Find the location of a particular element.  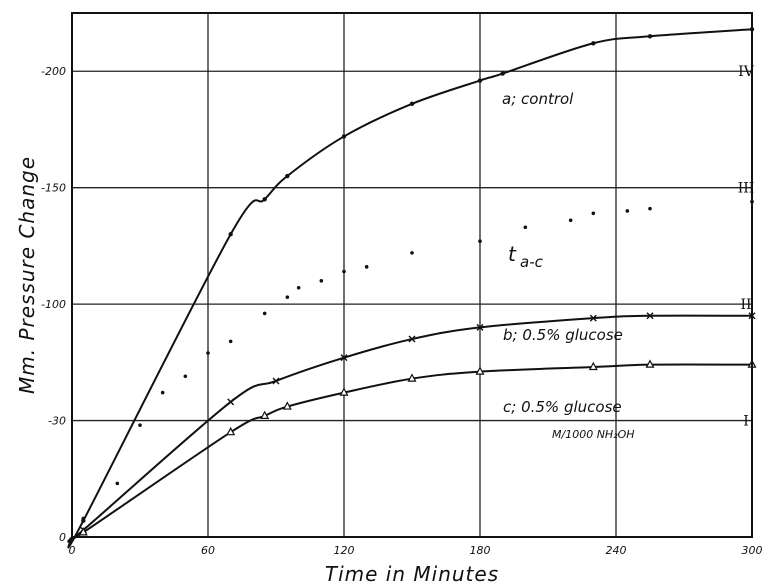

x-tick-label: 240 is located at coordinates (616, 550).